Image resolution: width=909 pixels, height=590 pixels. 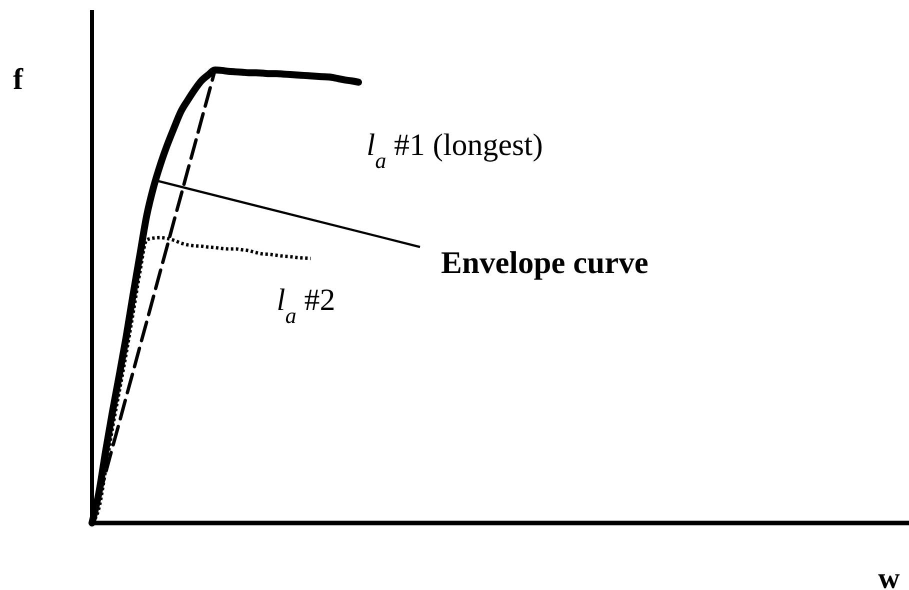 What do you see at coordinates (544, 262) in the screenshot?
I see `annotation: Envelope curve` at bounding box center [544, 262].